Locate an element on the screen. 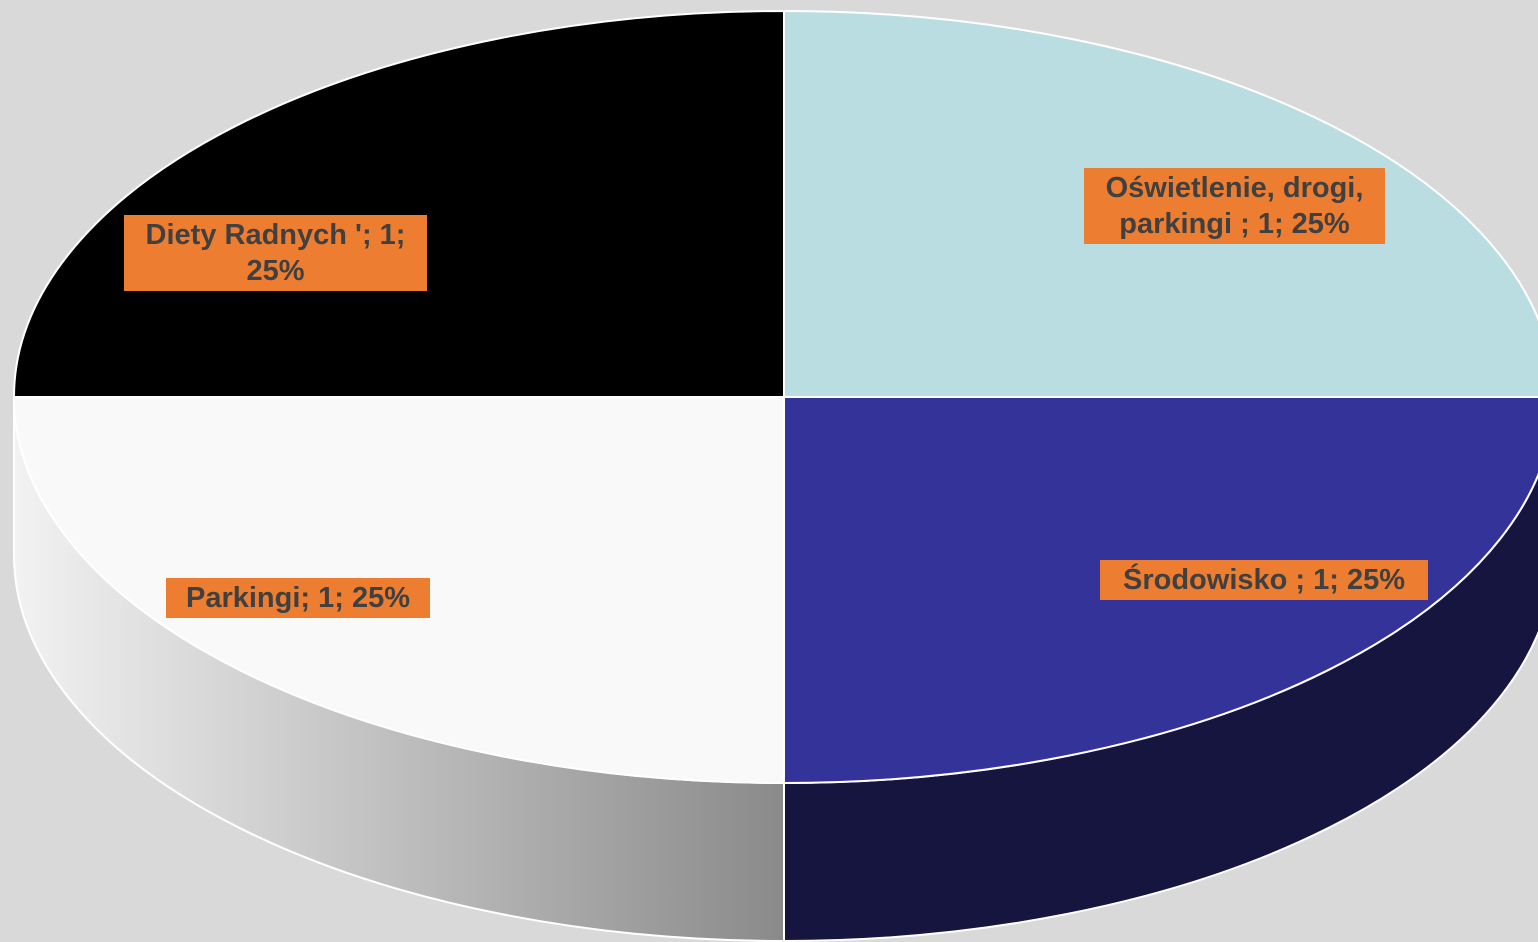 The height and width of the screenshot is (942, 1538). data-label-oswietlenie: Oświetlenie, drogi, parkingi ; 1; 25% is located at coordinates (1234, 206).